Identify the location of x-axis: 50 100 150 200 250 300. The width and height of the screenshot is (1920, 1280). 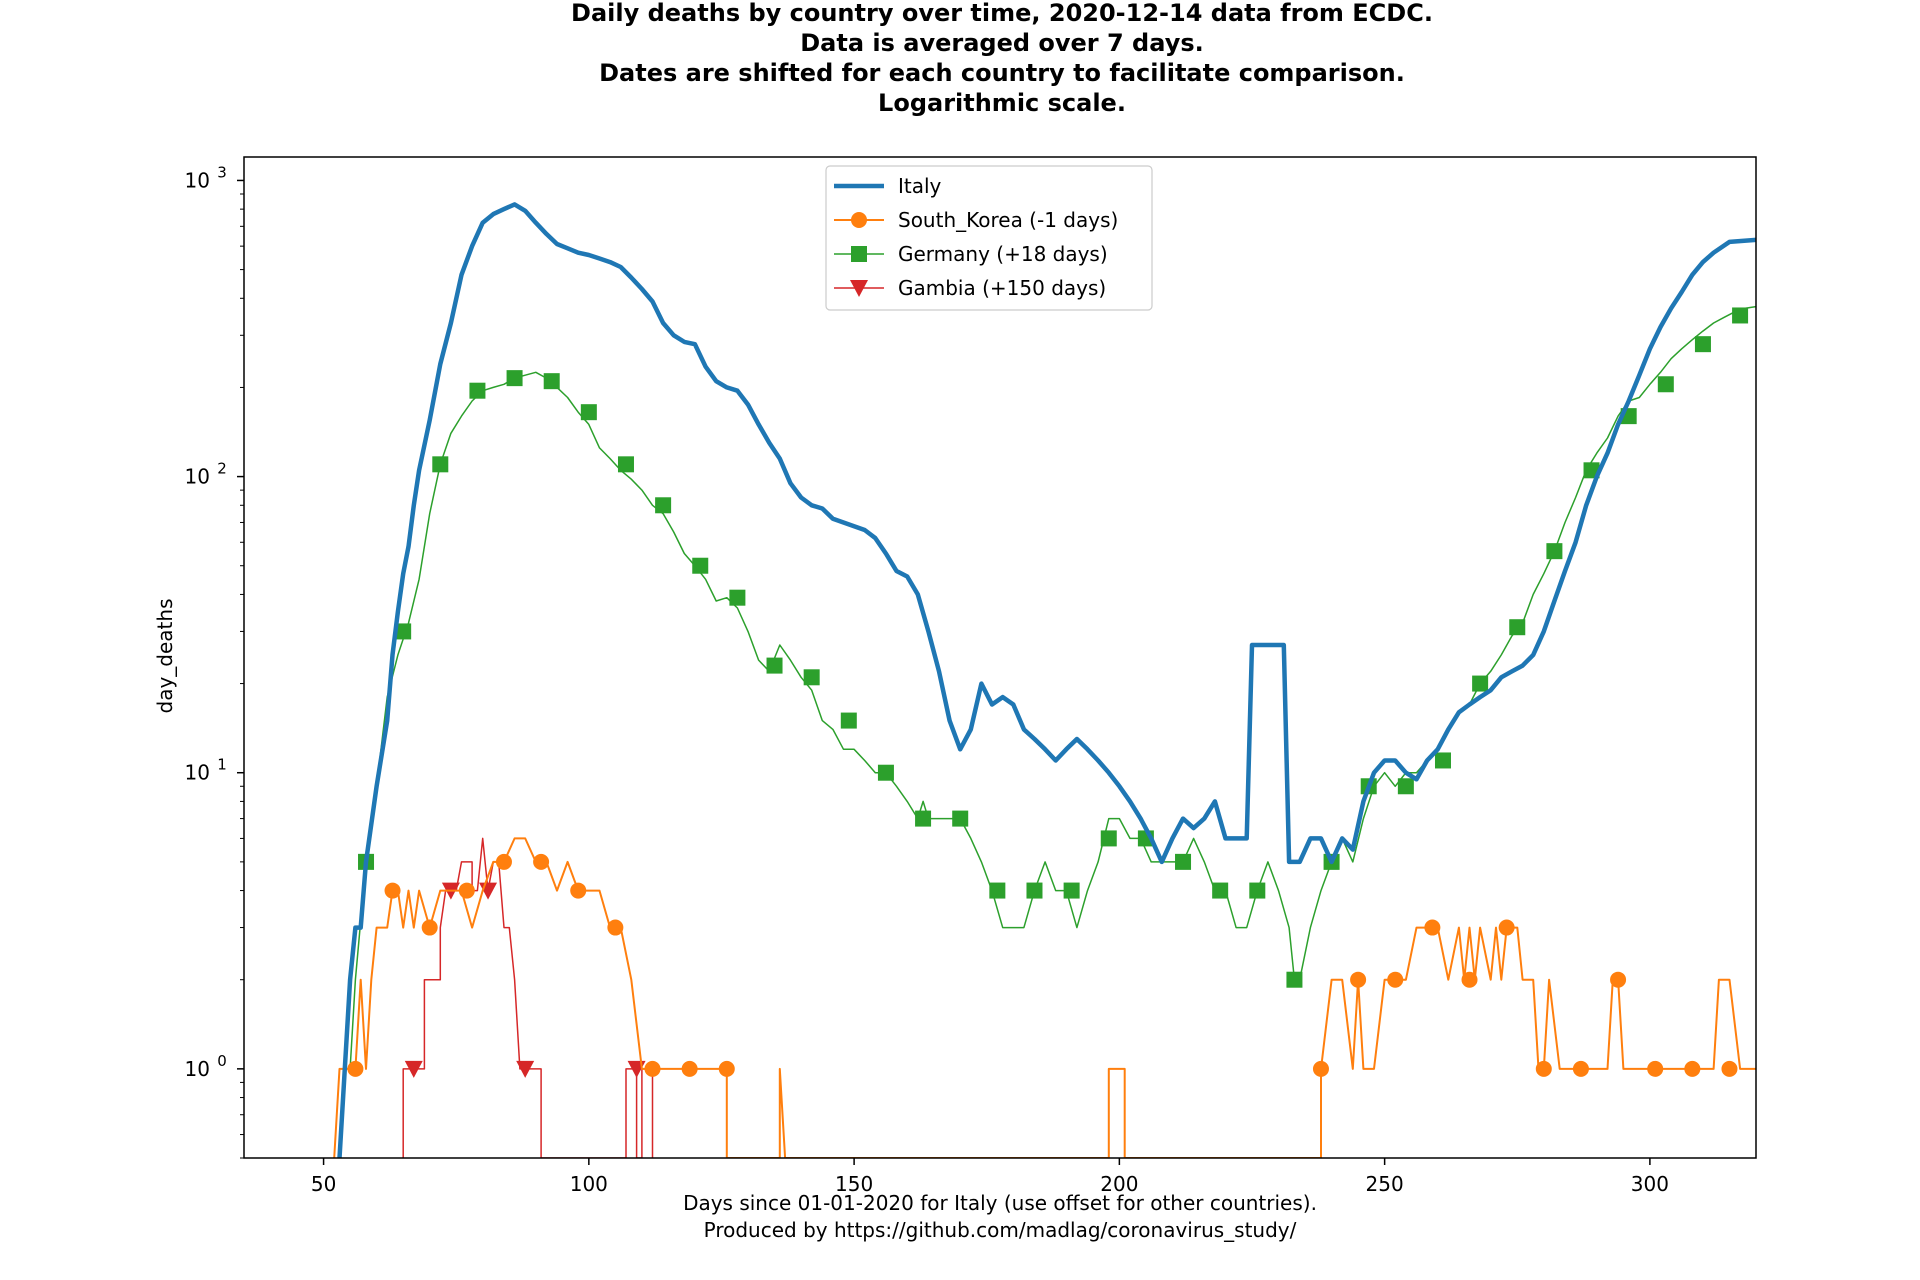
(990, 1177).